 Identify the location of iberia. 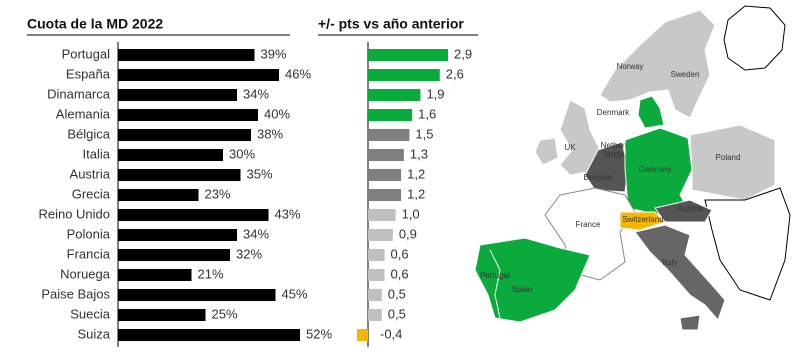
(532, 280).